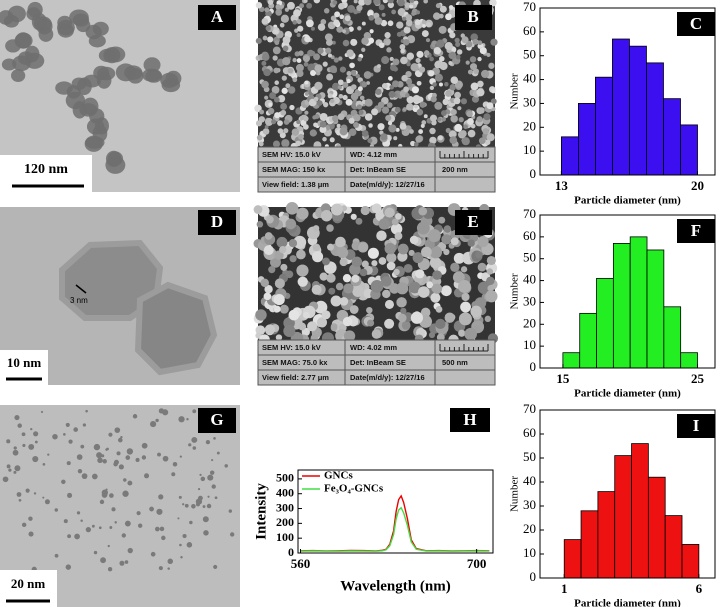 The height and width of the screenshot is (607, 725). Describe the element at coordinates (563, 378) in the screenshot. I see `x-tick-label: 15` at that location.